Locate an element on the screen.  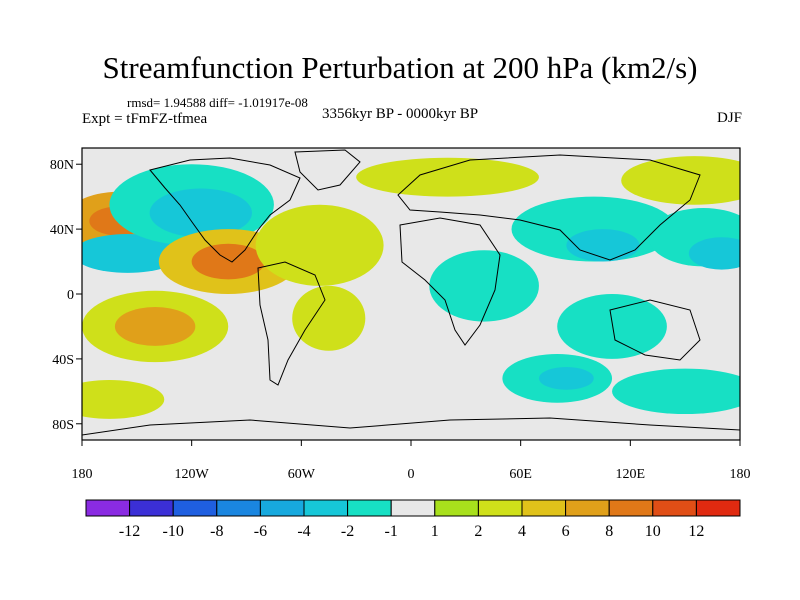
lat-tick-label: 40S is located at coordinates (63, 360).